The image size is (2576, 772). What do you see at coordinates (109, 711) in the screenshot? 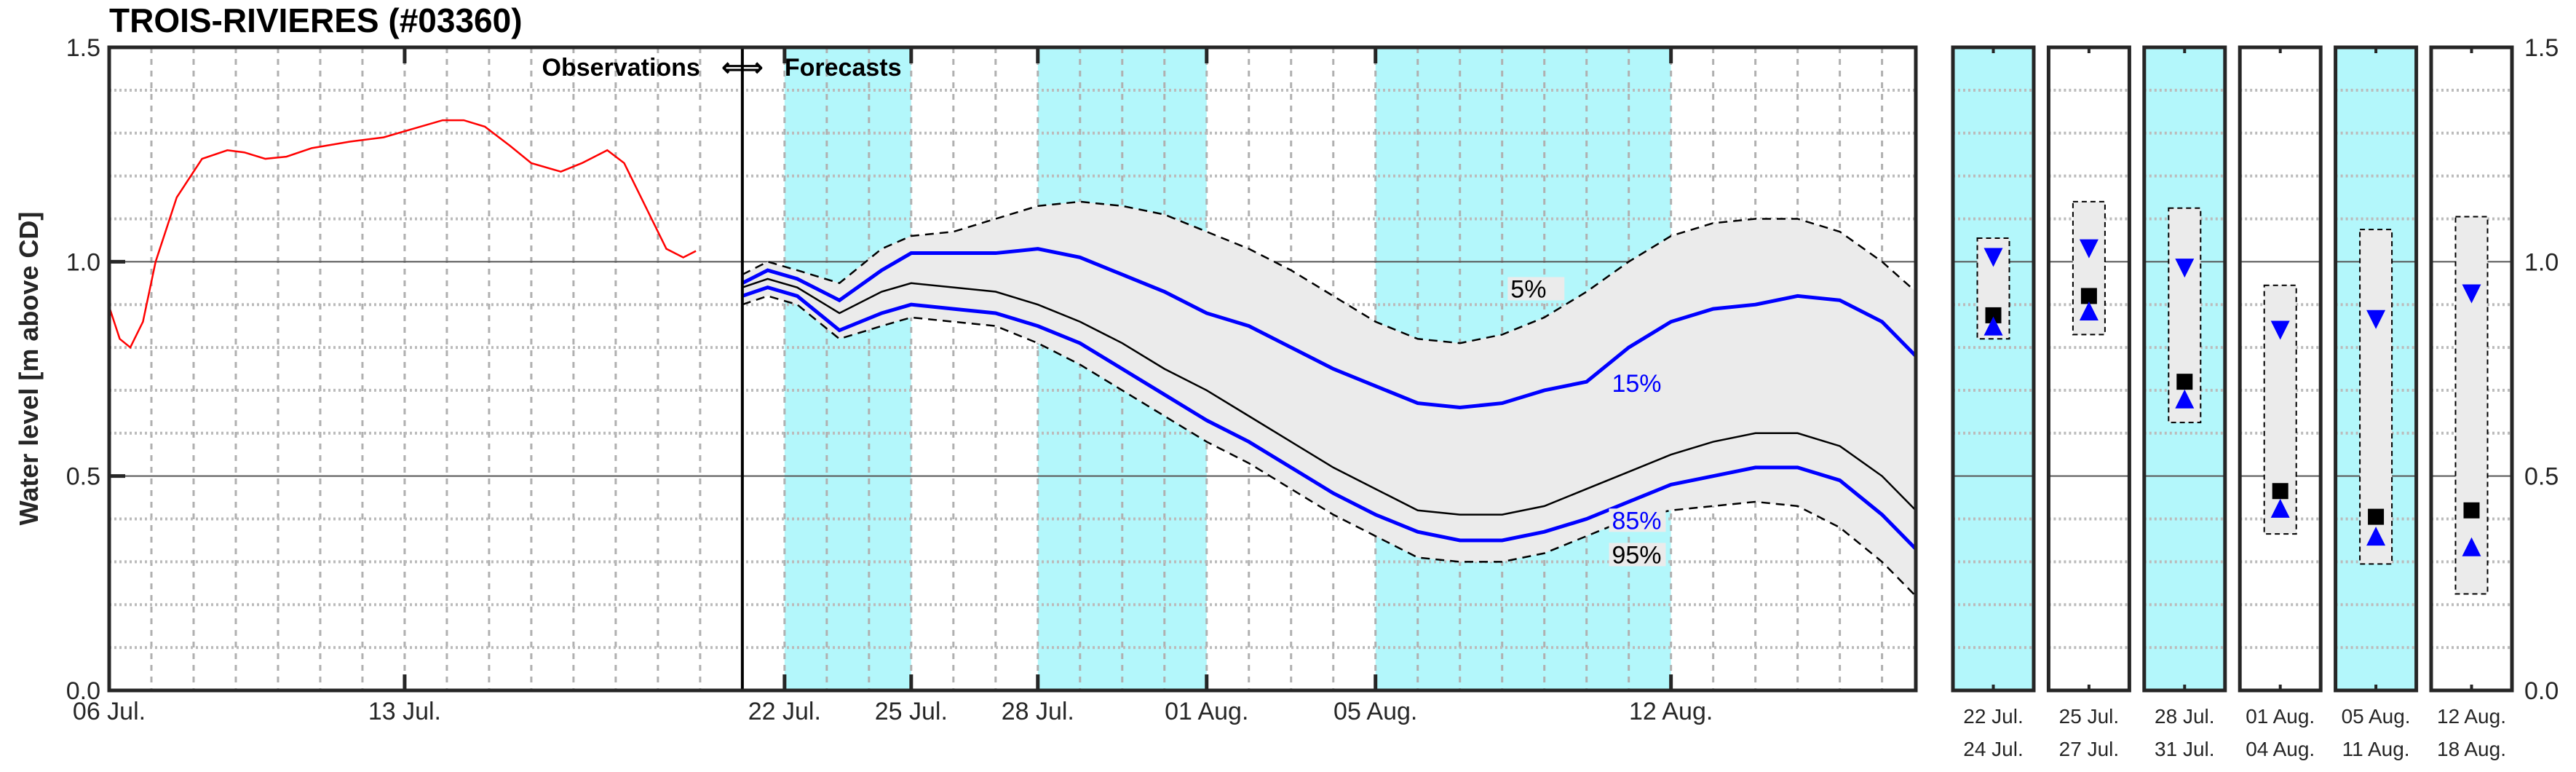
I see `x-tick-label: 06 Jul.` at bounding box center [109, 711].